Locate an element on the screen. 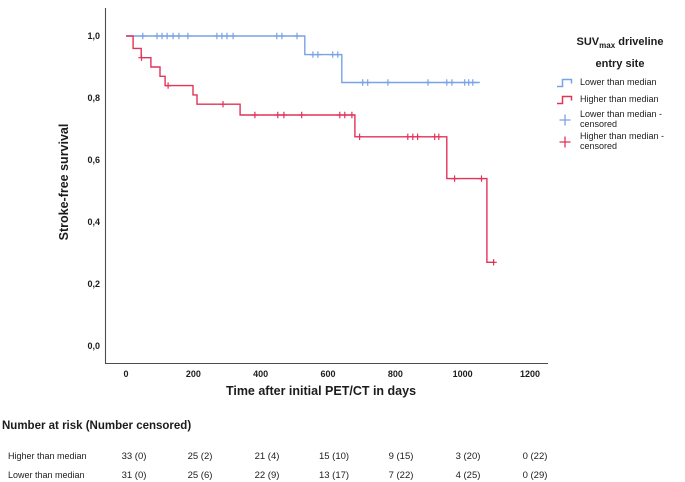 The image size is (685, 482). legend-item-higher: Higher than median is located at coordinates (620, 100).